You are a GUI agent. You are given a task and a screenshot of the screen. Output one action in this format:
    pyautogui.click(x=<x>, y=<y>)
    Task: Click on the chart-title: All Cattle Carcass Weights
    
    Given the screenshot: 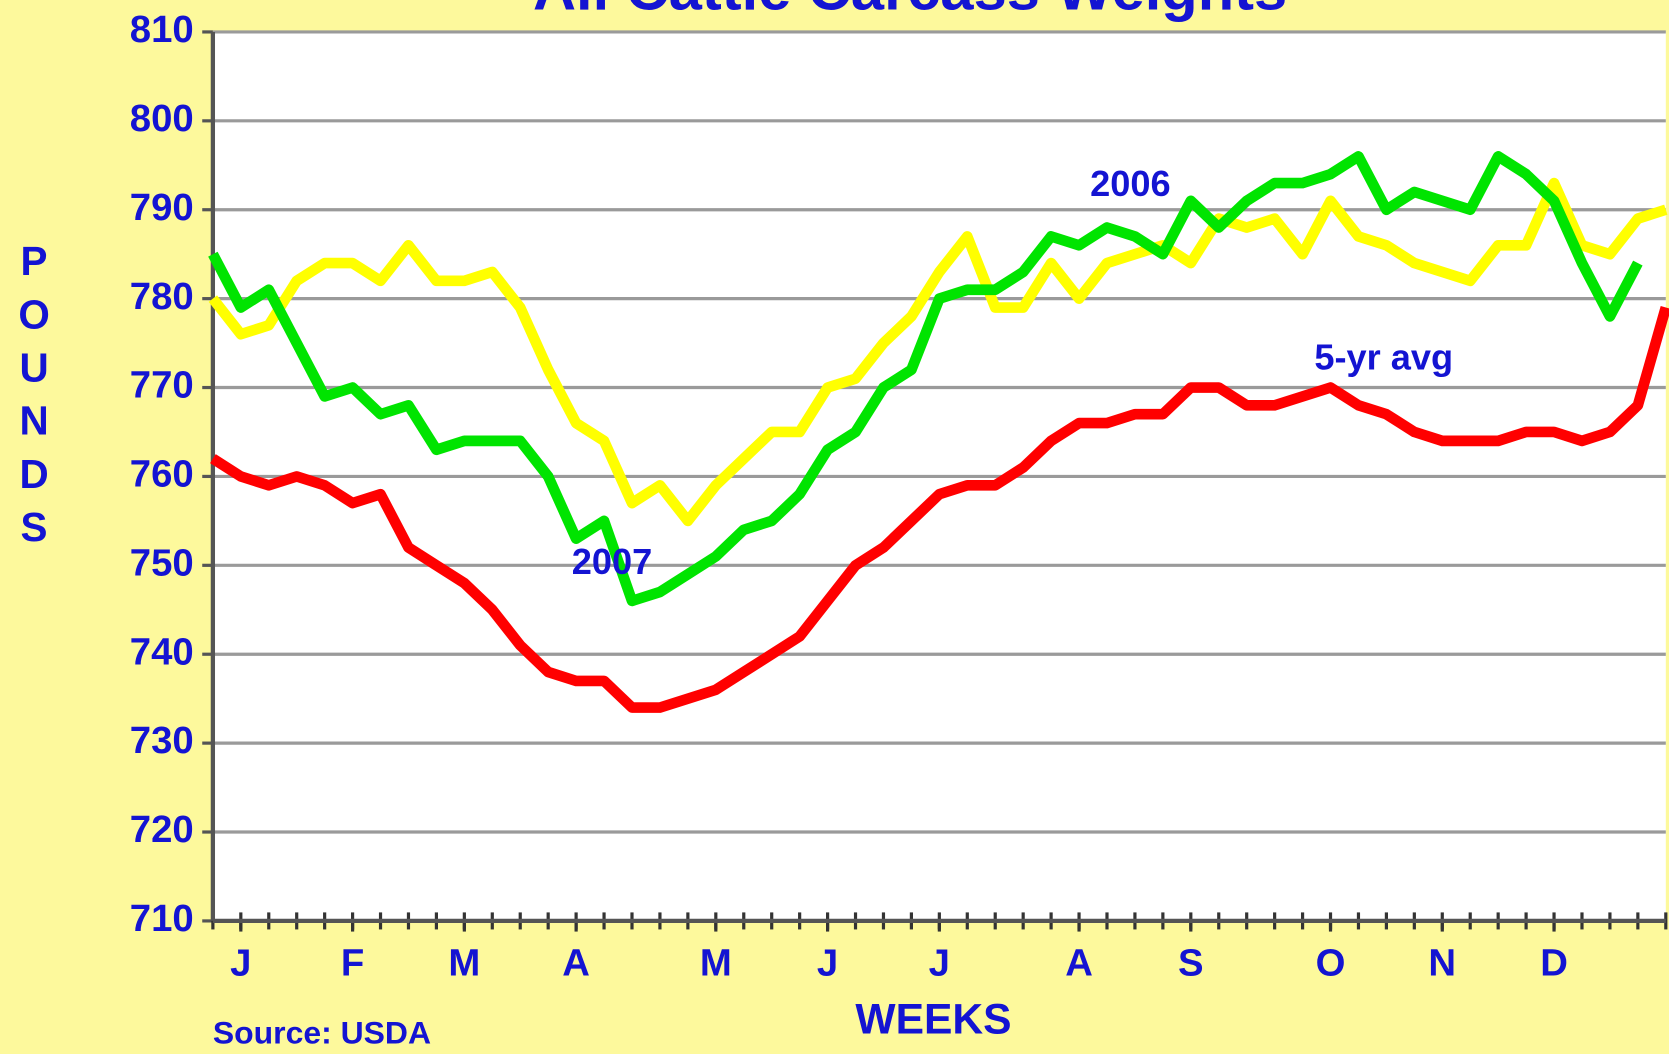 What is the action you would take?
    pyautogui.click(x=910, y=11)
    